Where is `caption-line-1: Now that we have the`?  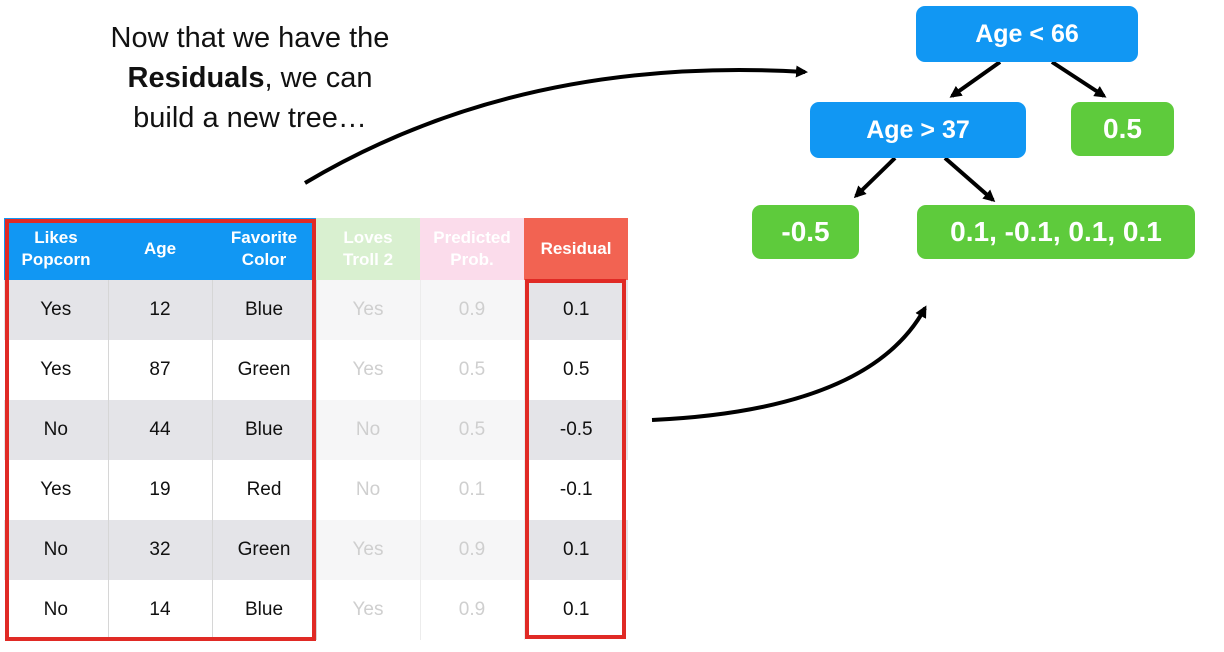
caption-line-1: Now that we have the is located at coordinates (250, 38).